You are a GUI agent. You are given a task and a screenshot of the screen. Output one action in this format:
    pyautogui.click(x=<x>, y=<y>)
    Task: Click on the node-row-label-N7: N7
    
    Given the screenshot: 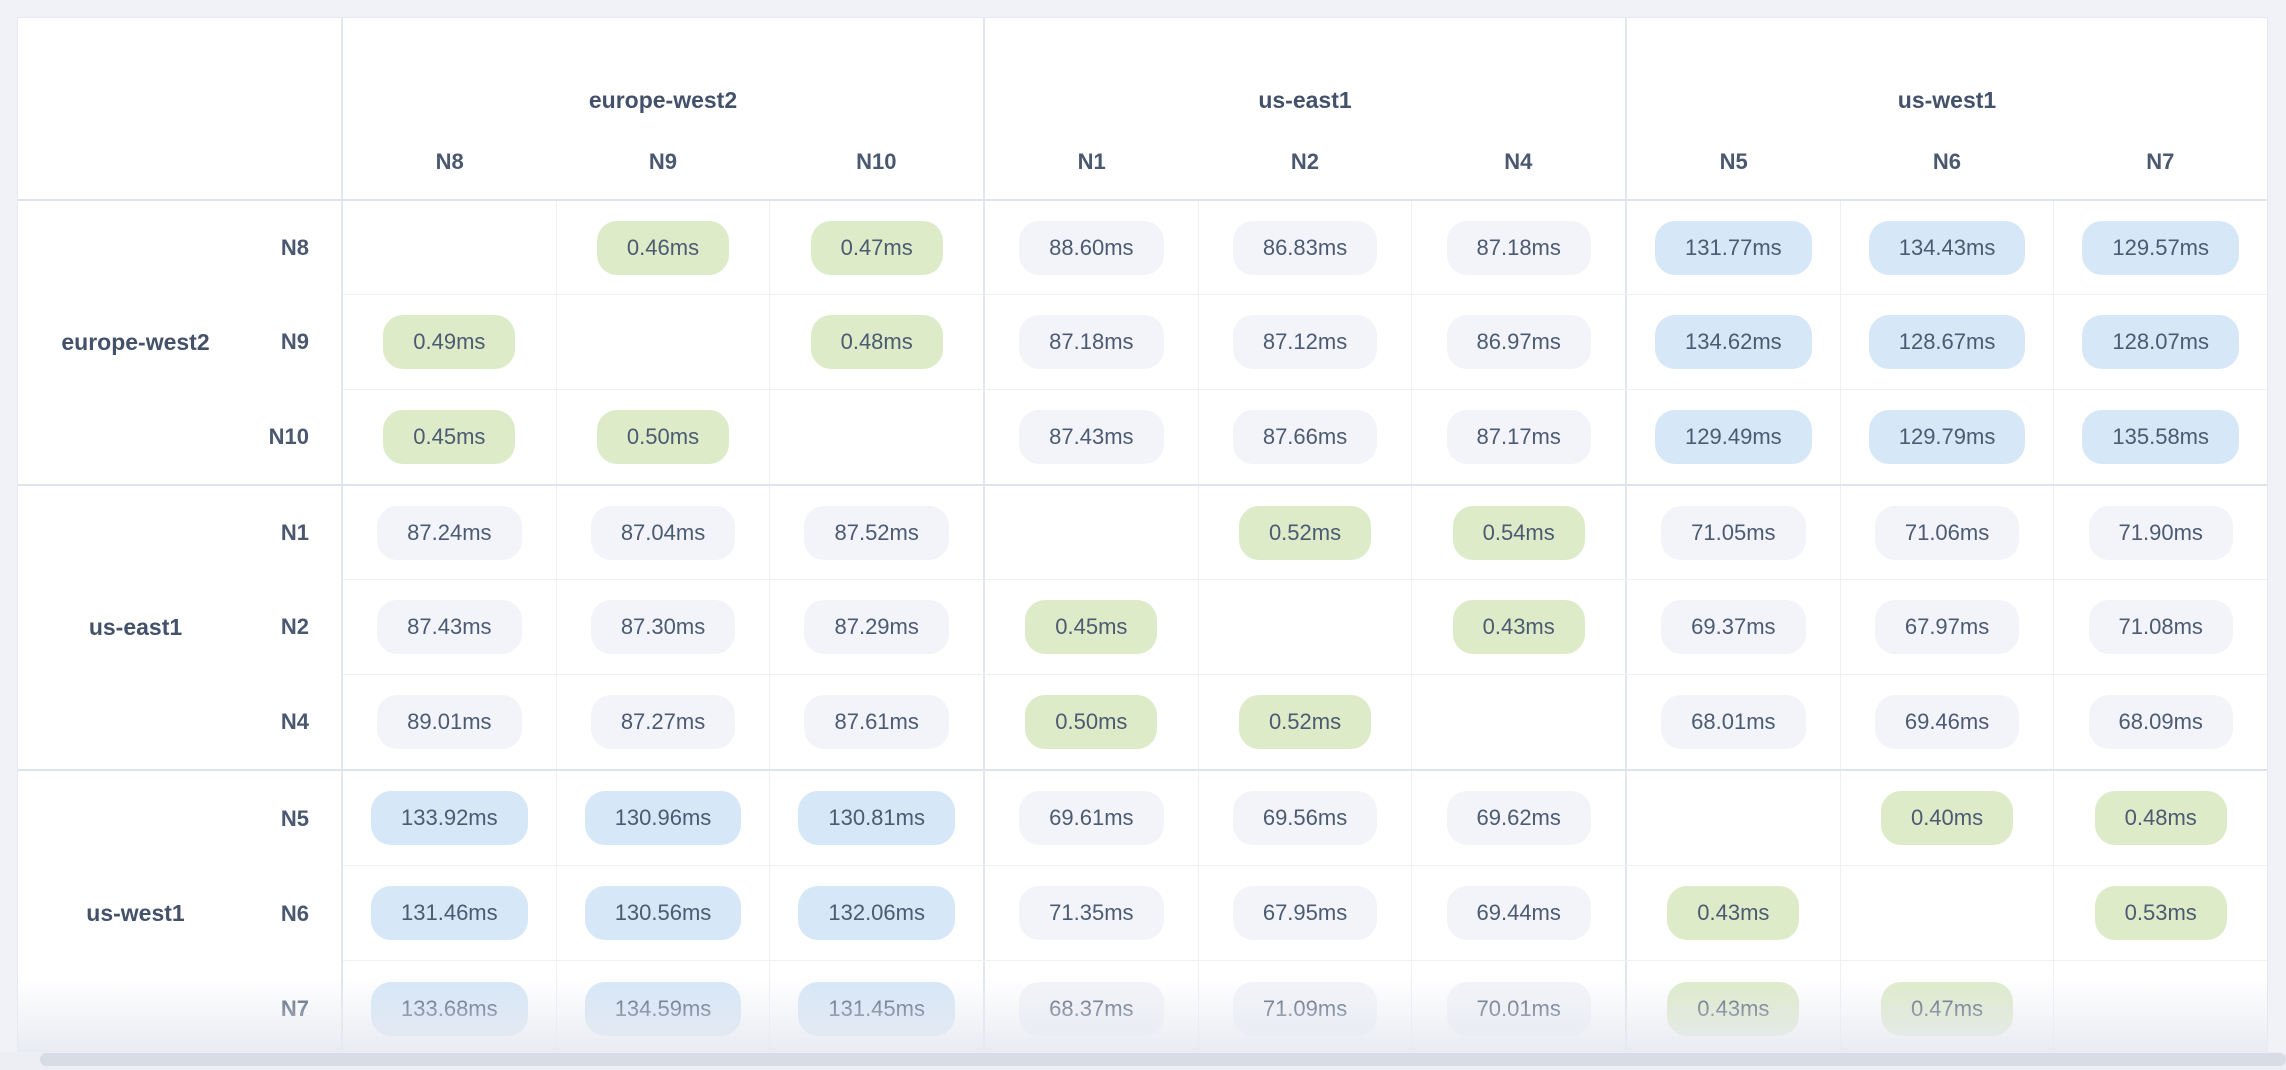 What is the action you would take?
    pyautogui.click(x=294, y=1008)
    